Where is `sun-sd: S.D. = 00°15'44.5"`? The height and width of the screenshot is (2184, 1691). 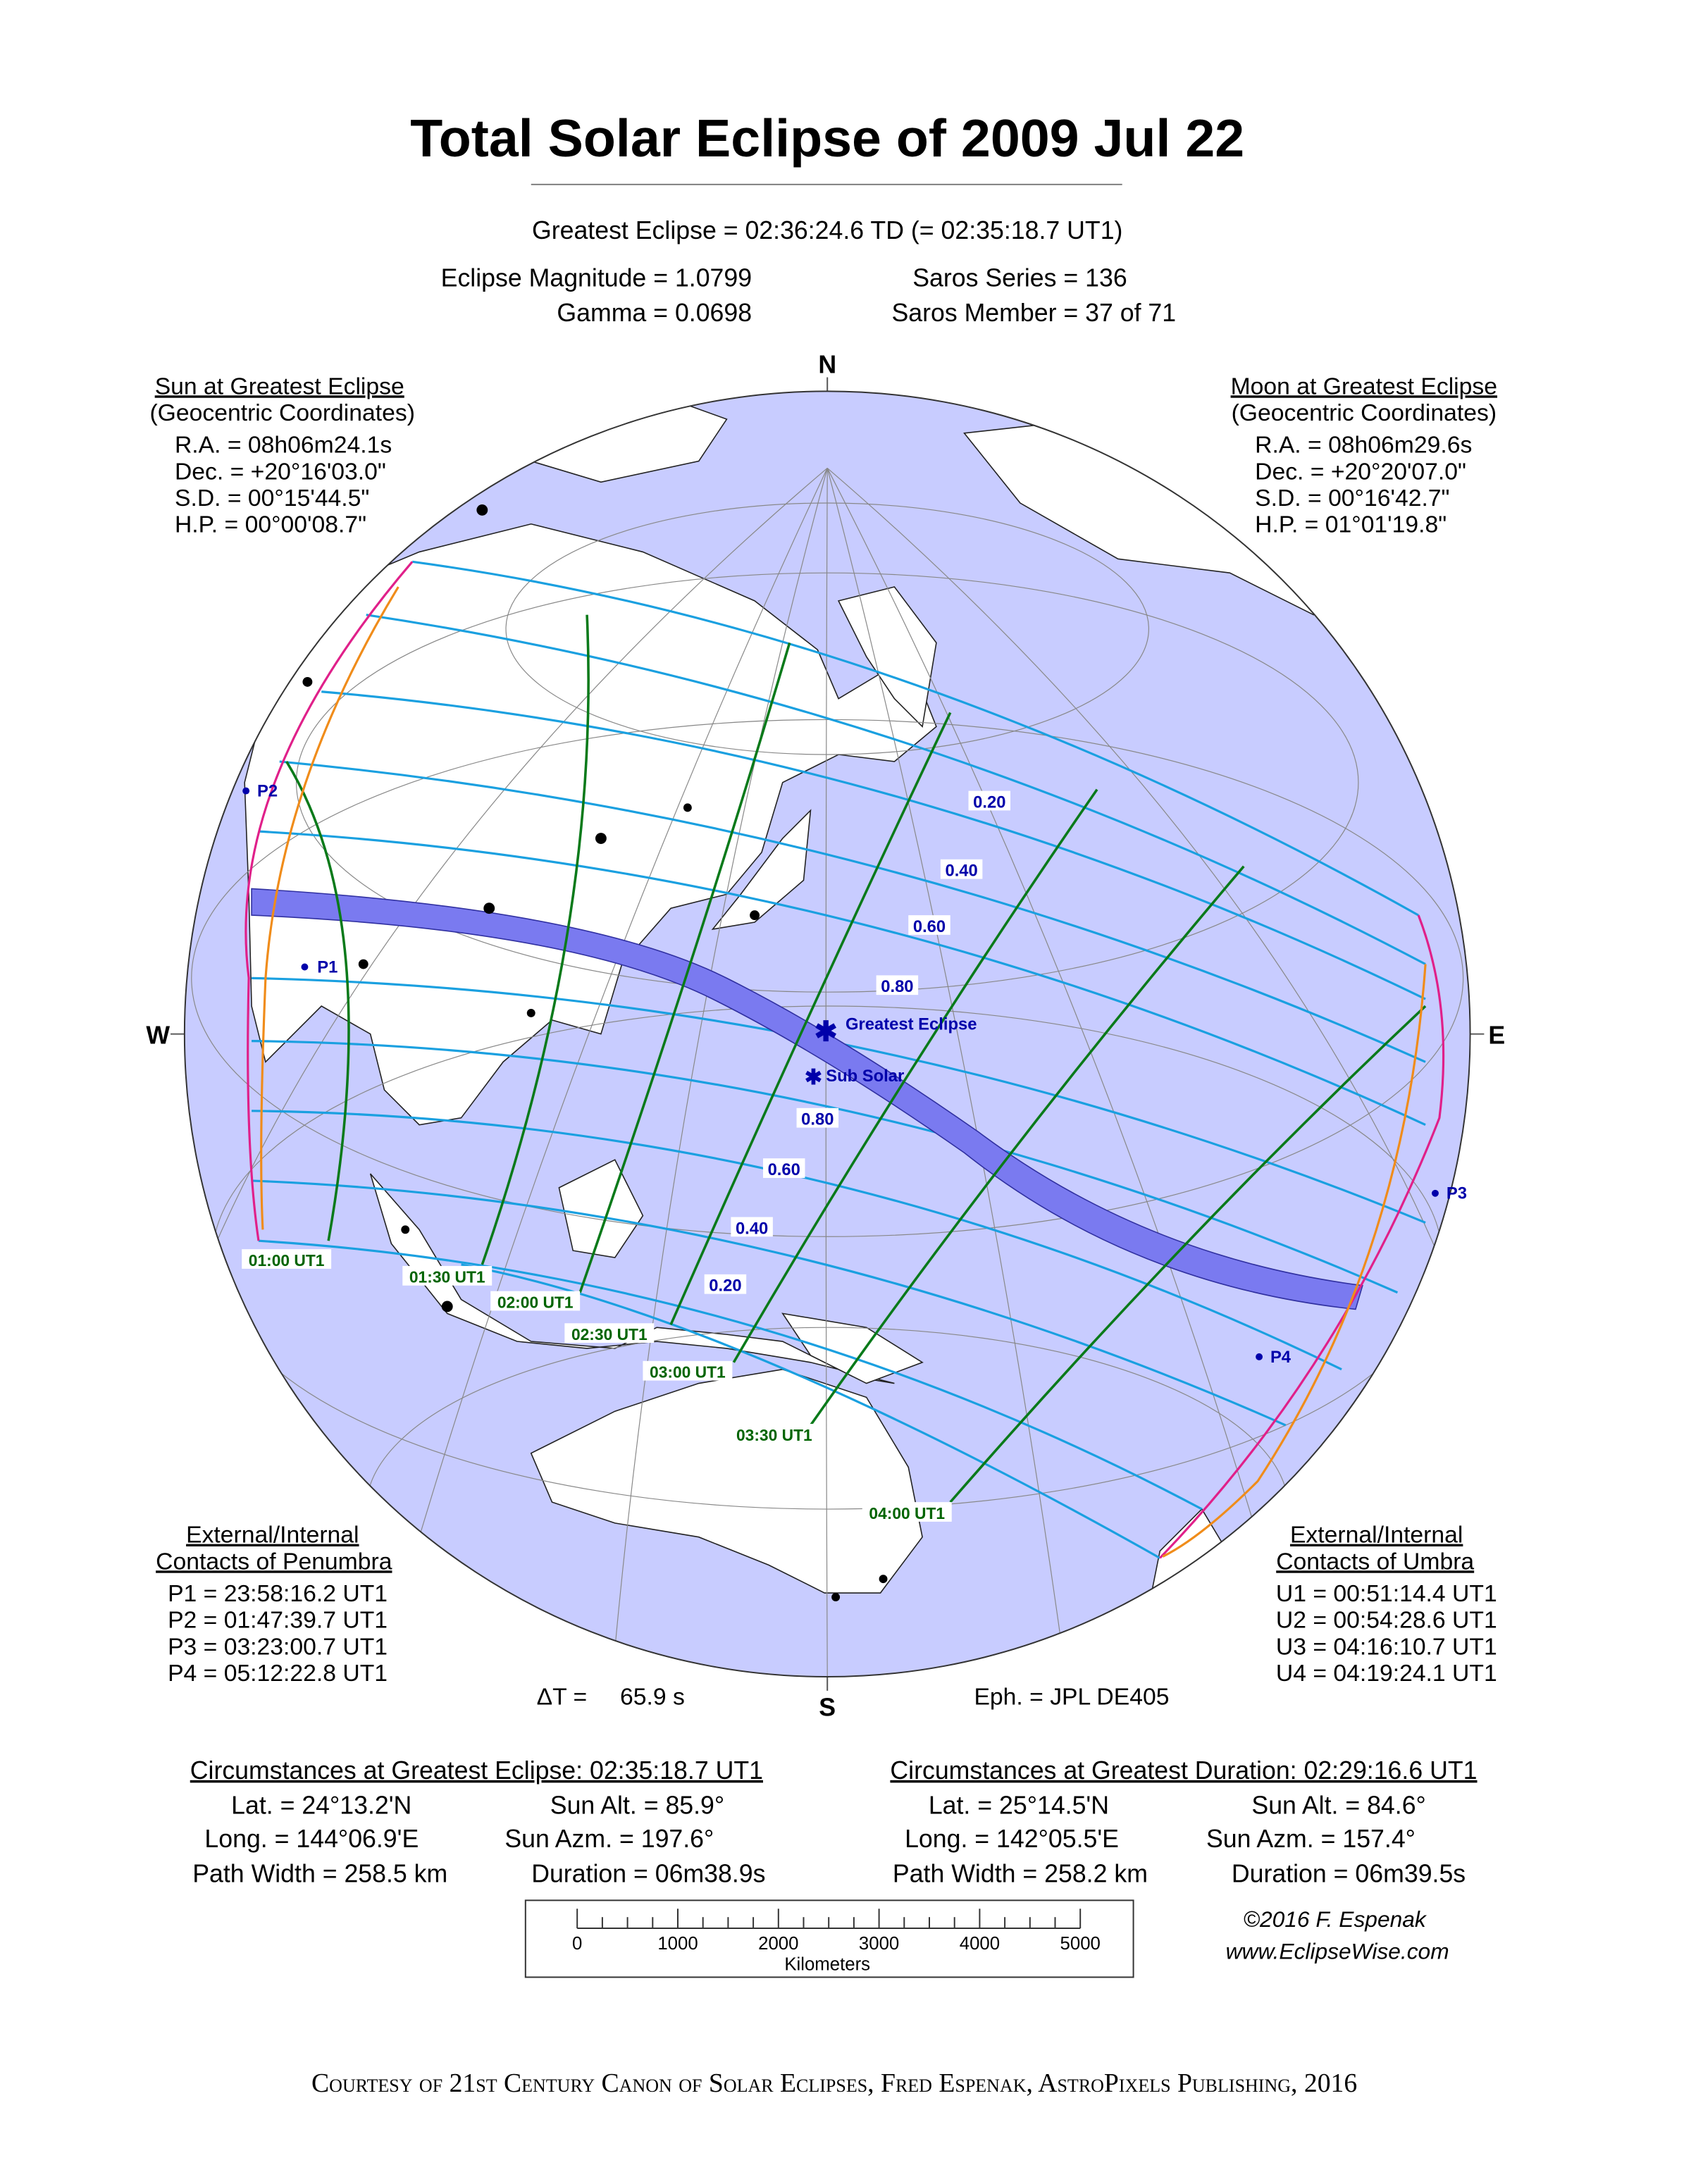 sun-sd: S.D. = 00°15'44.5" is located at coordinates (272, 498).